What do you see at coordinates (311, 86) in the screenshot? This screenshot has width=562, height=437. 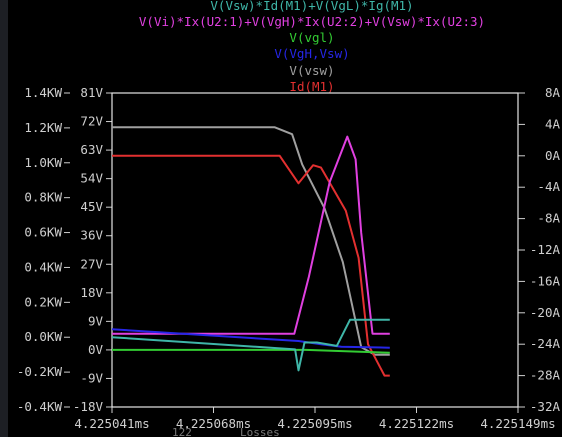 I see `legend-entry: Id(M1)` at bounding box center [311, 86].